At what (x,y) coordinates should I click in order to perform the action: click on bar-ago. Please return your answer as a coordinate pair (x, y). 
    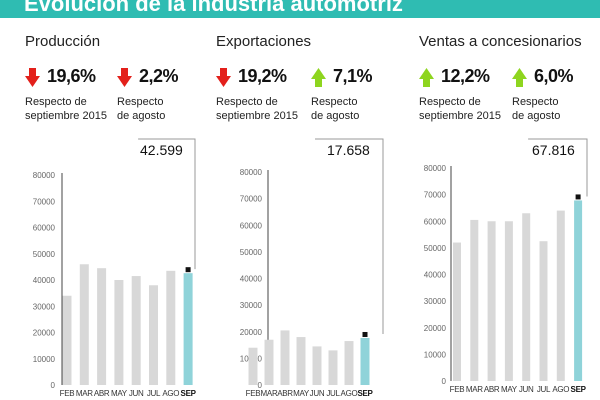
    Looking at the image, I should click on (560, 295).